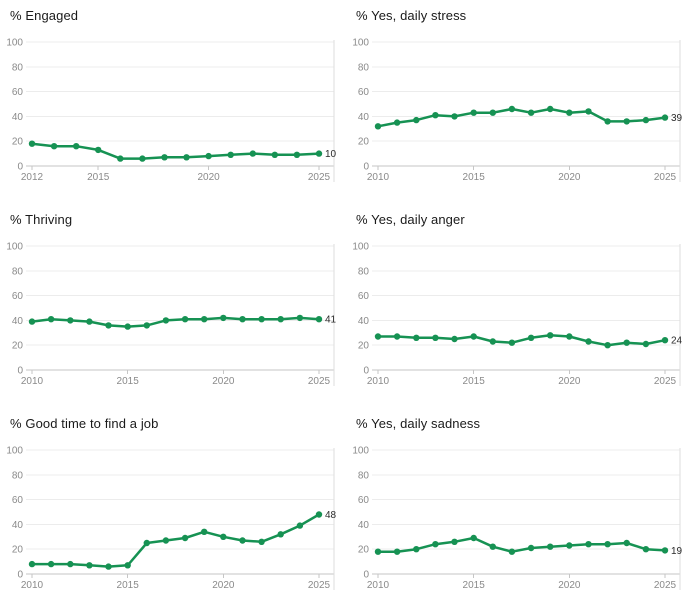 The height and width of the screenshot is (606, 696). I want to click on line-chart-daily-sadness: 0 20 40 60 80 100 2010 2015 2020 2025 19, so click(517, 519).